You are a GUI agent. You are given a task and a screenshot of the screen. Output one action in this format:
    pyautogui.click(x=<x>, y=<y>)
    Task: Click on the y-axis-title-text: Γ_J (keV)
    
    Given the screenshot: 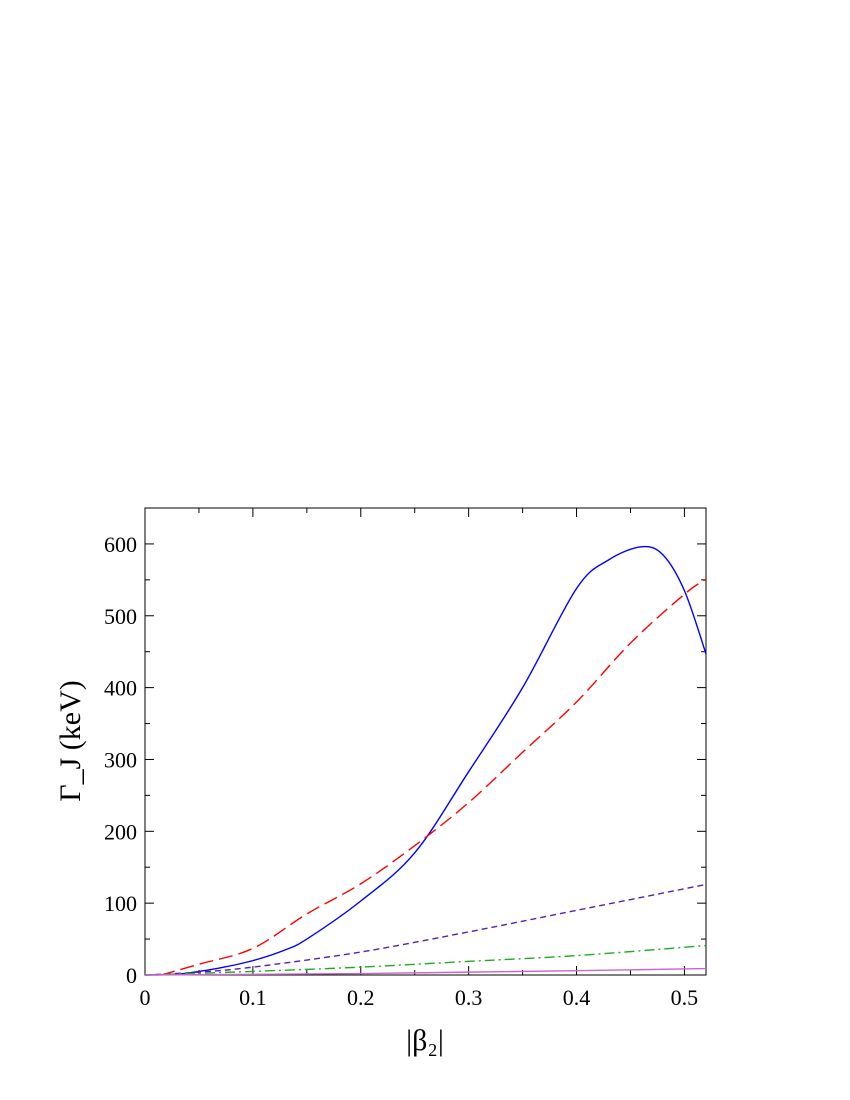 What is the action you would take?
    pyautogui.click(x=70, y=740)
    